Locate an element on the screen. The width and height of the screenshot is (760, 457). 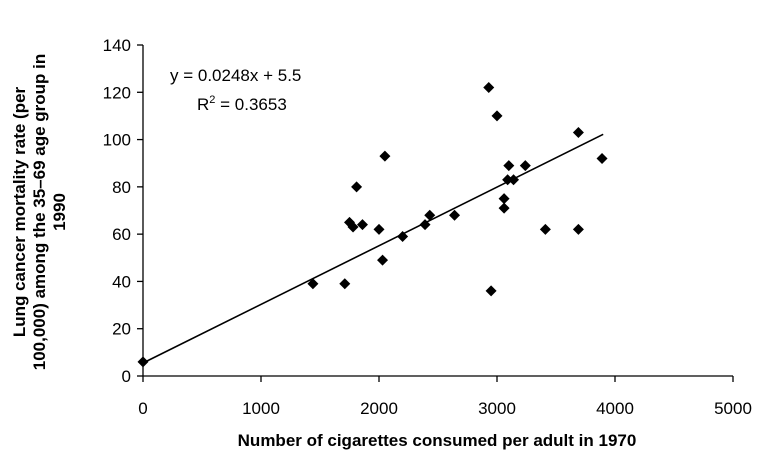
y-tick-label: 0 is located at coordinates (126, 376).